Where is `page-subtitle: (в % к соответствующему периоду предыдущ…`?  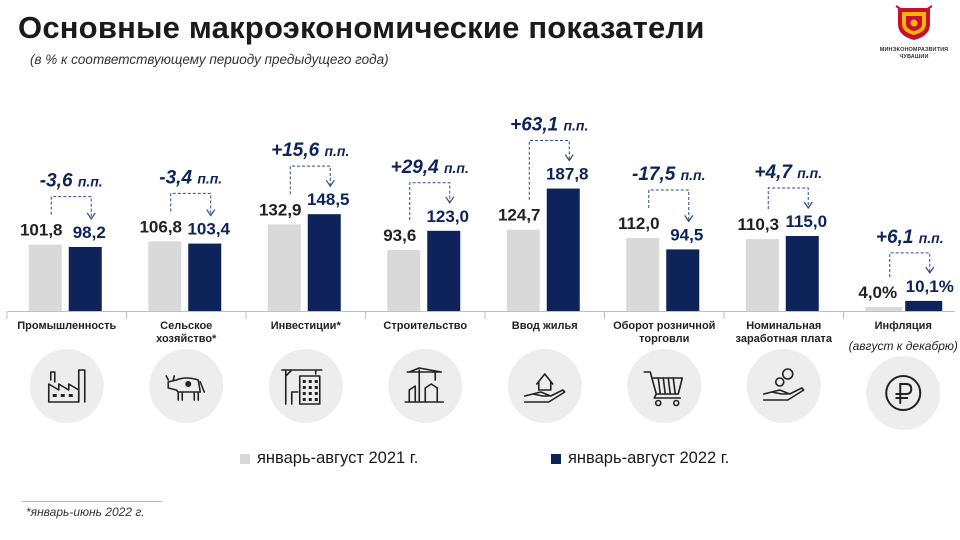
page-subtitle: (в % к соответствующему периоду предыдущ… is located at coordinates (209, 59).